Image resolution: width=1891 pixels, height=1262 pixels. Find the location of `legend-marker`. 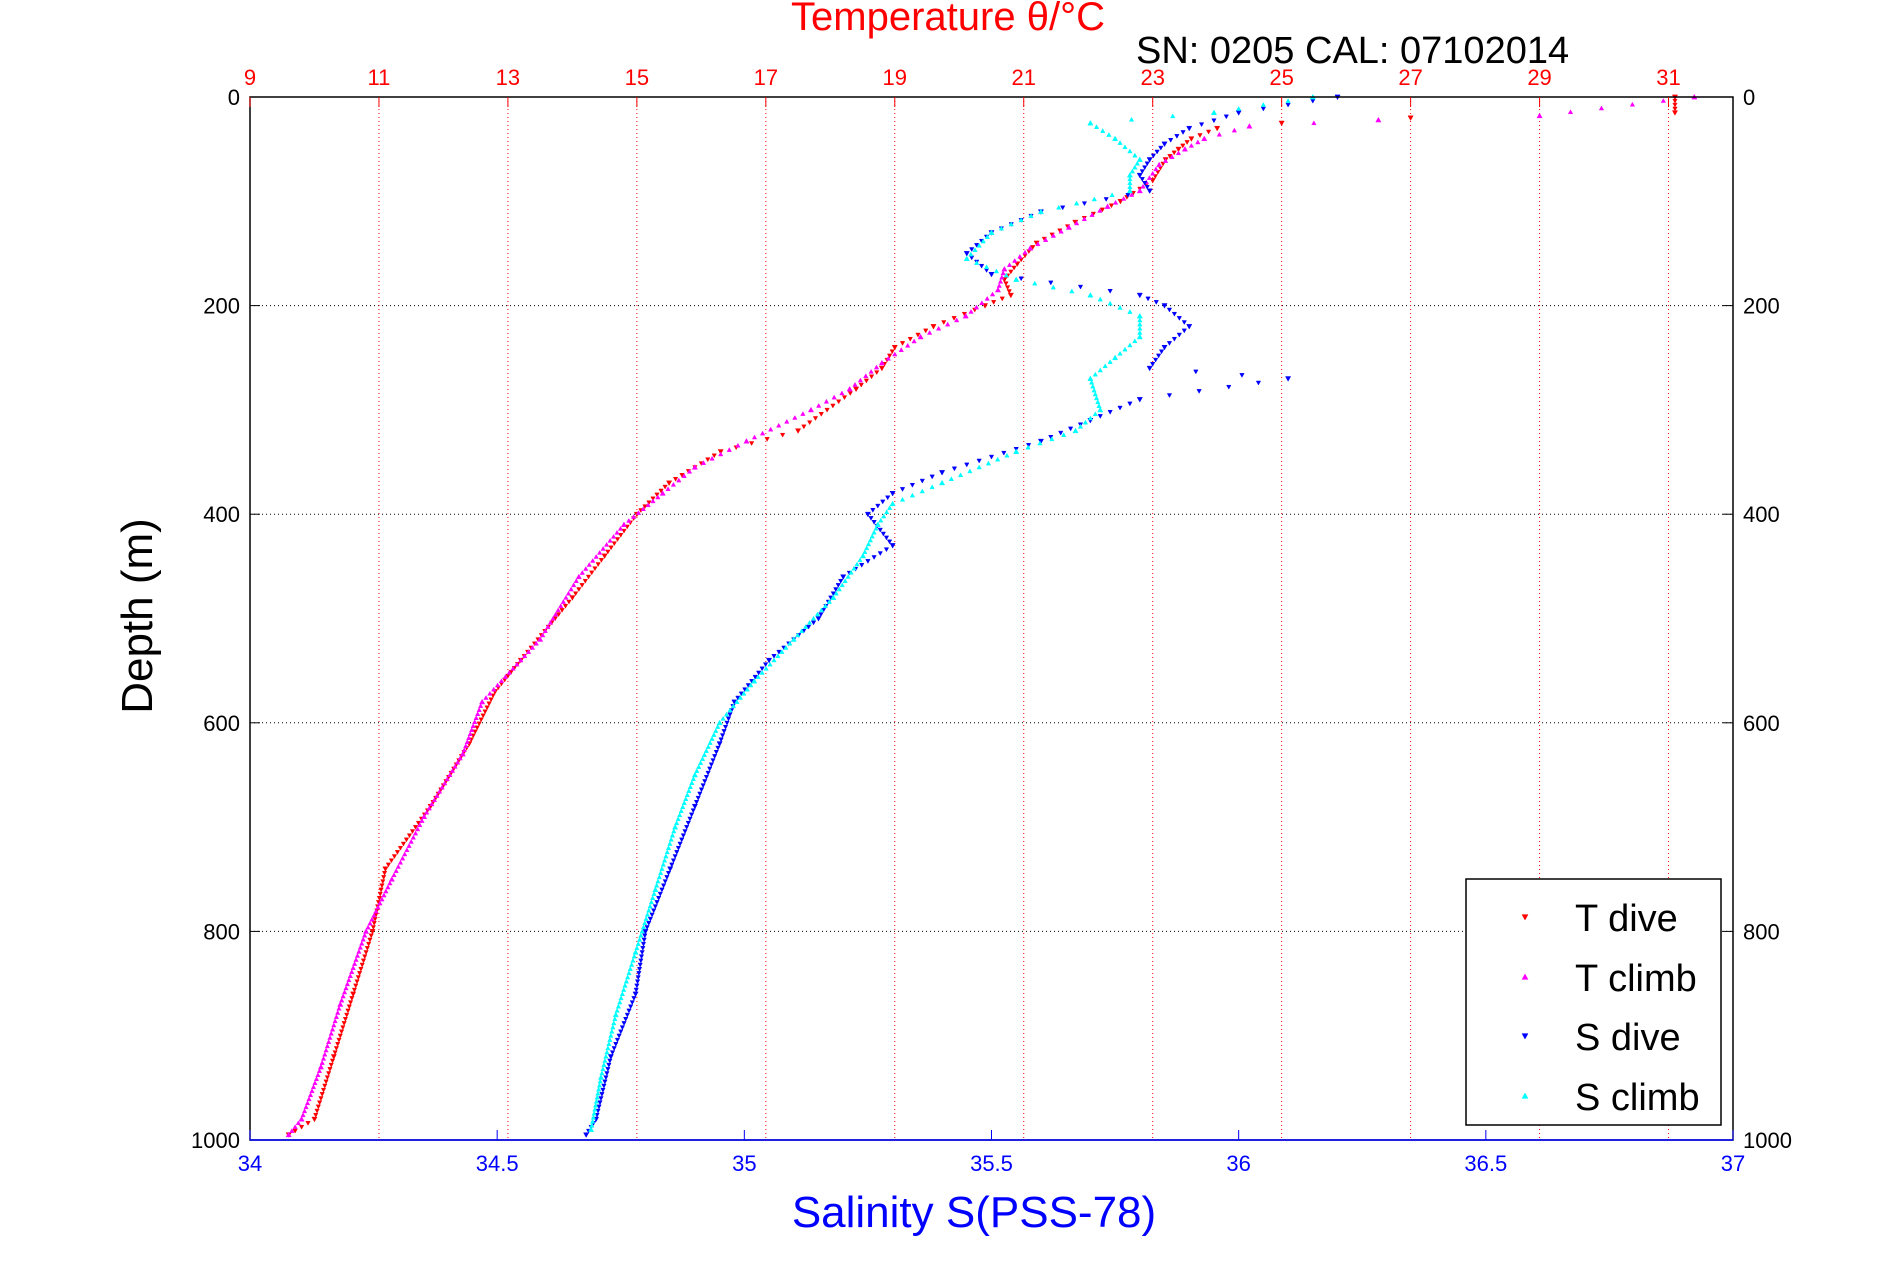

legend-marker is located at coordinates (1525, 1095).